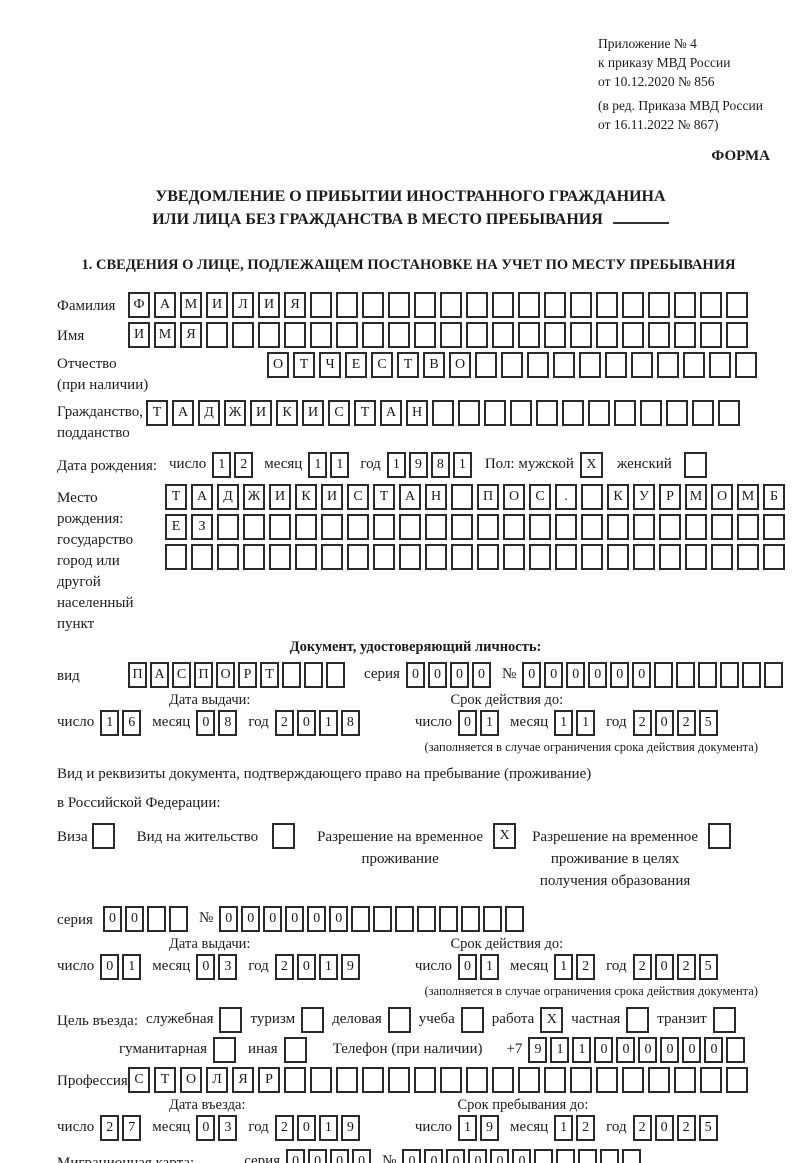 This screenshot has width=800, height=1163. Describe the element at coordinates (740, 156) in the screenshot. I see `form-label: ФОРМА` at that location.